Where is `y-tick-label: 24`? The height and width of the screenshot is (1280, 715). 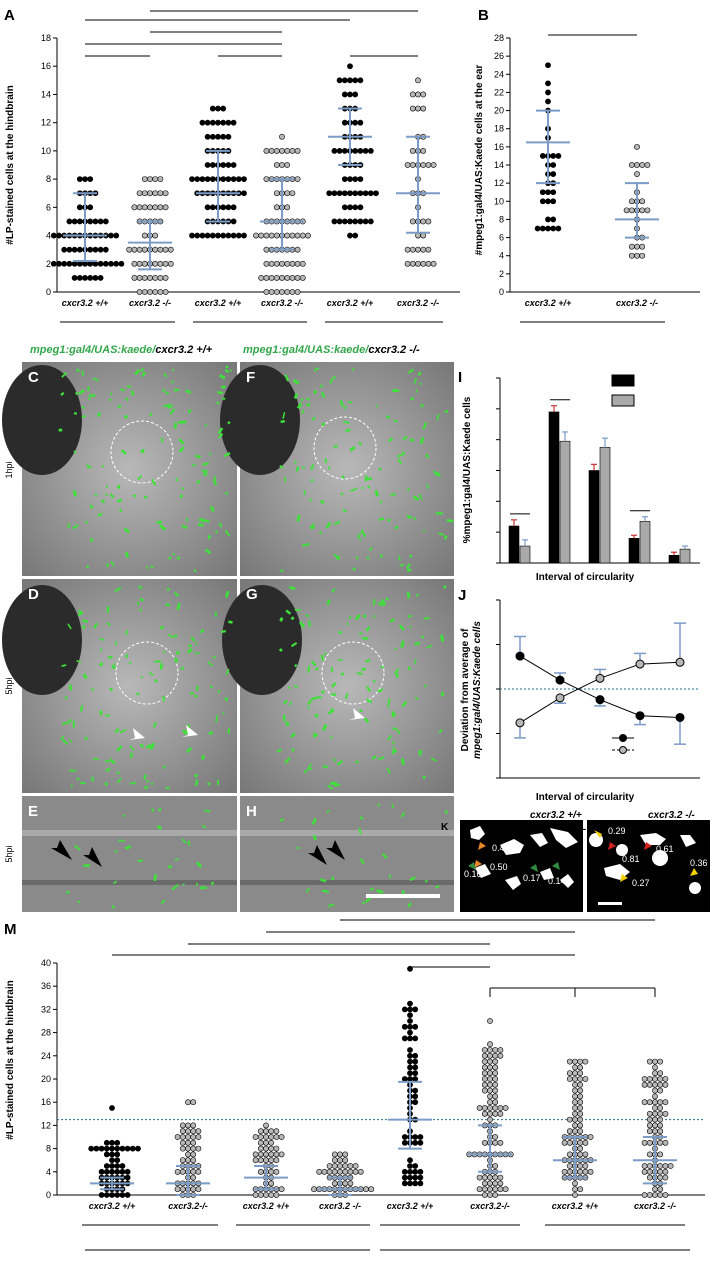
y-tick-label: 24 is located at coordinates (46, 1056).